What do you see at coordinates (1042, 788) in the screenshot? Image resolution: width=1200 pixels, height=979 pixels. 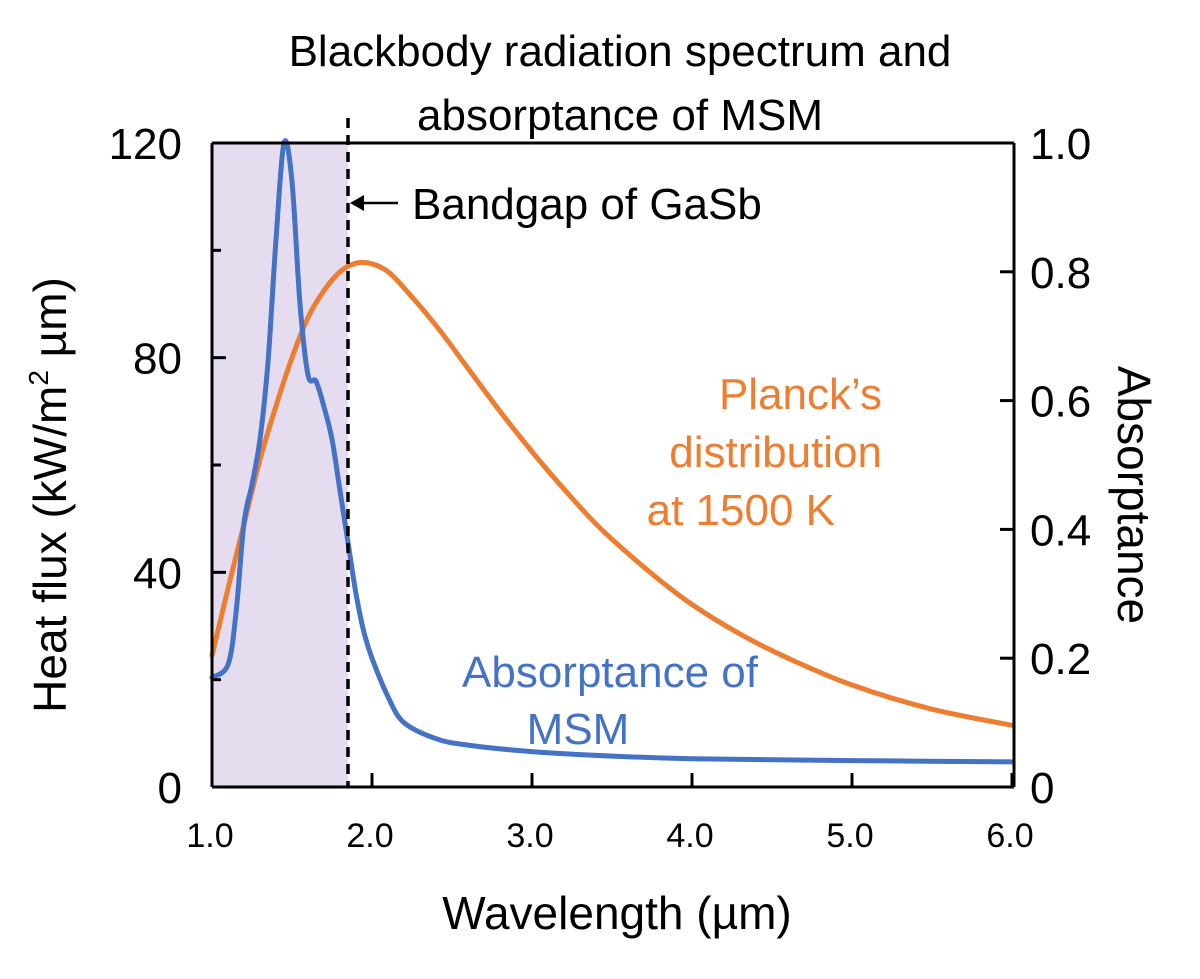 I see `y-right-tick-label: 0` at bounding box center [1042, 788].